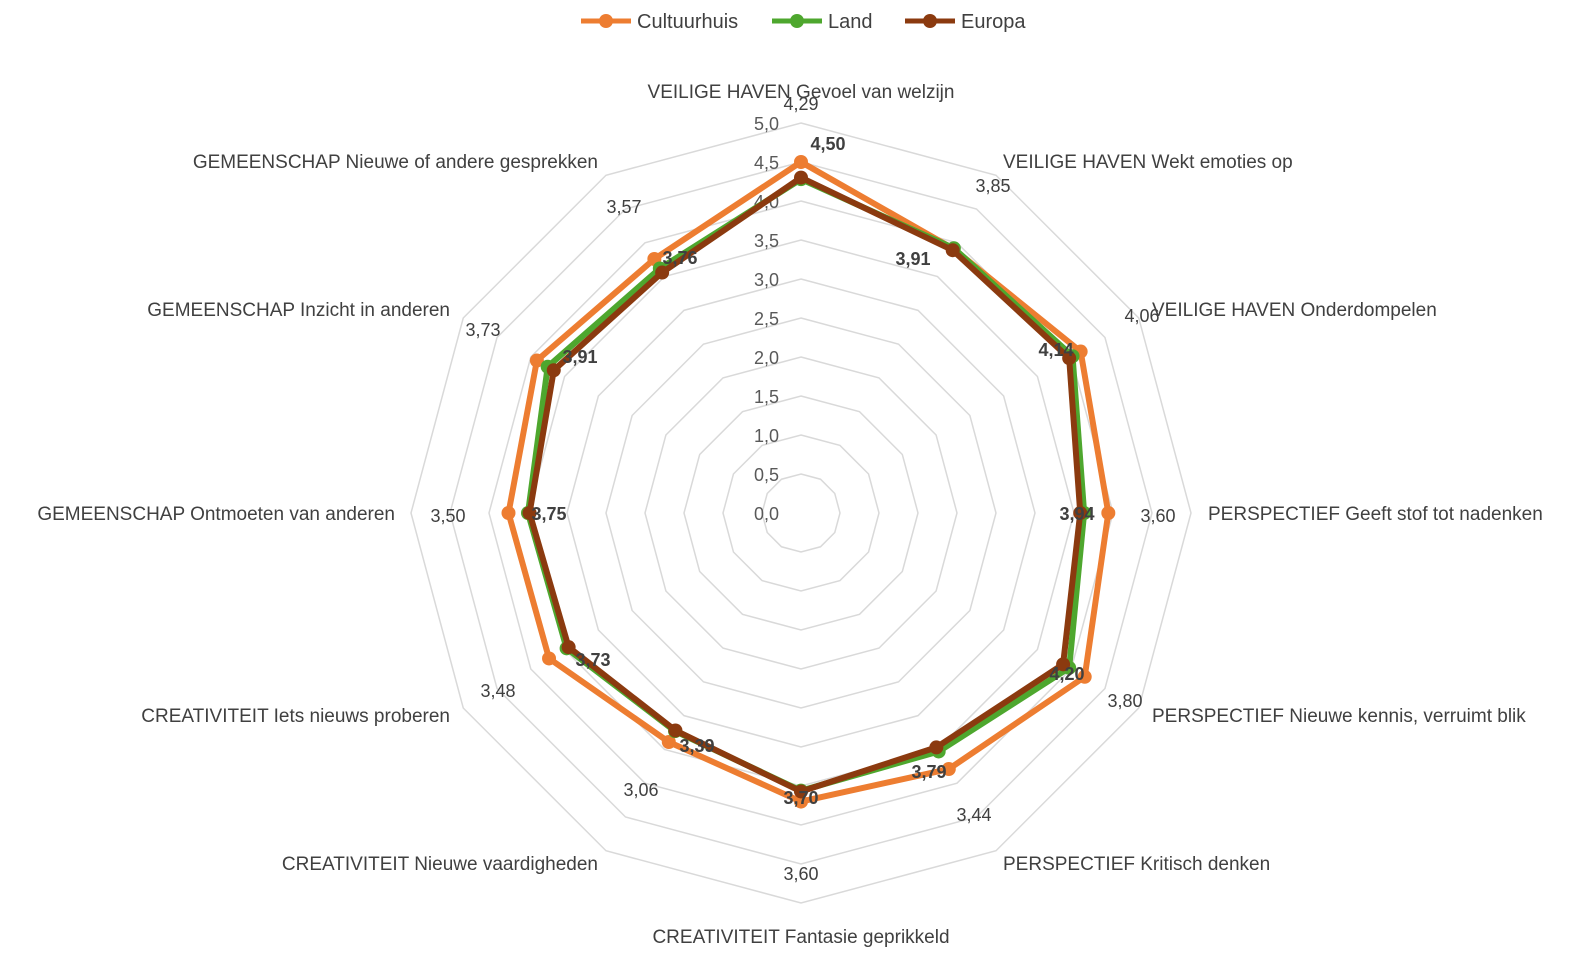 The height and width of the screenshot is (966, 1593). Describe the element at coordinates (827, 144) in the screenshot. I see `data-label: 4,50` at that location.